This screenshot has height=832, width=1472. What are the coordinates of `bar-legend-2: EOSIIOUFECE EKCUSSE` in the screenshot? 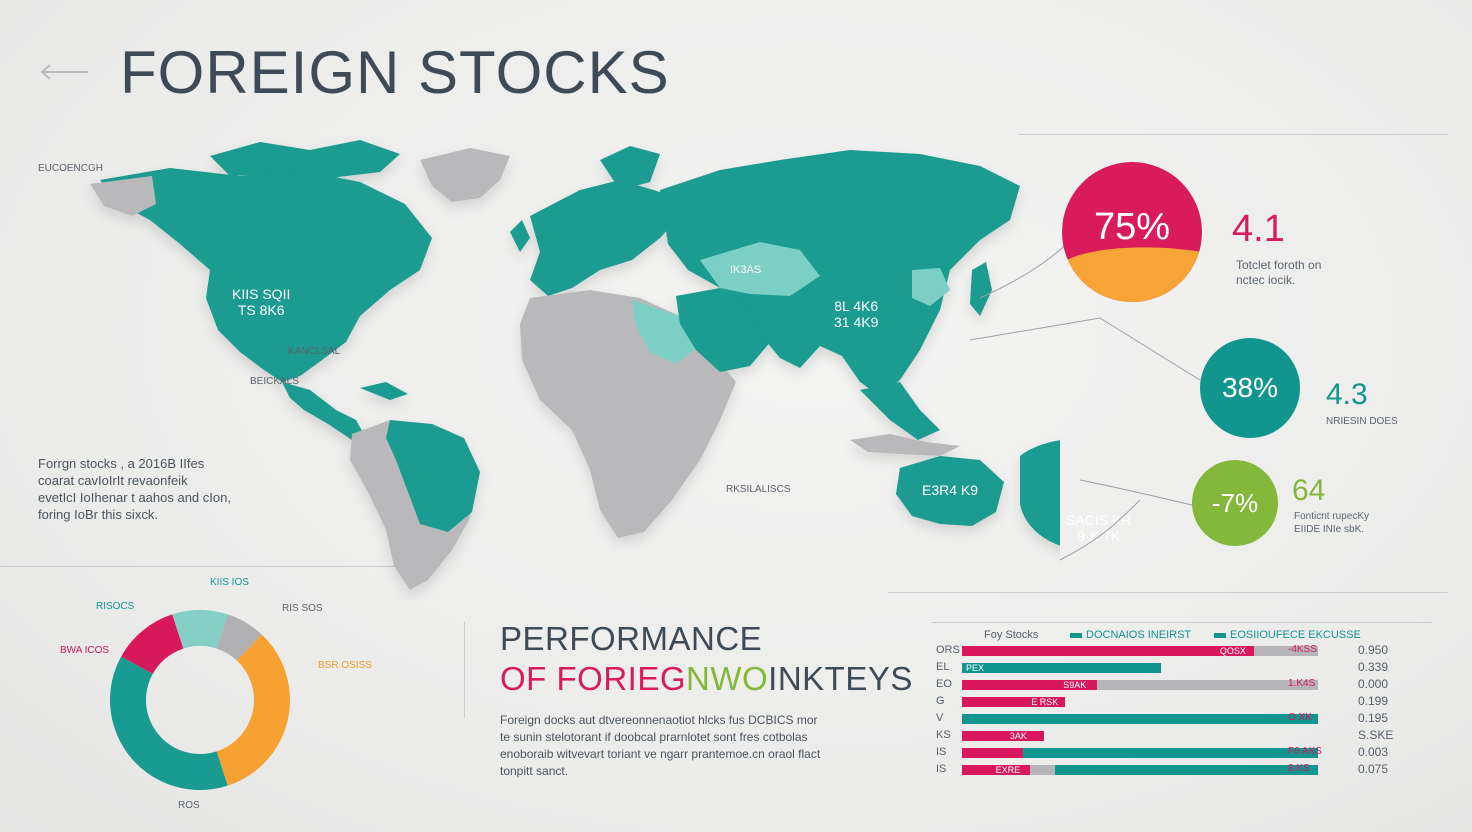 It's located at (1287, 635).